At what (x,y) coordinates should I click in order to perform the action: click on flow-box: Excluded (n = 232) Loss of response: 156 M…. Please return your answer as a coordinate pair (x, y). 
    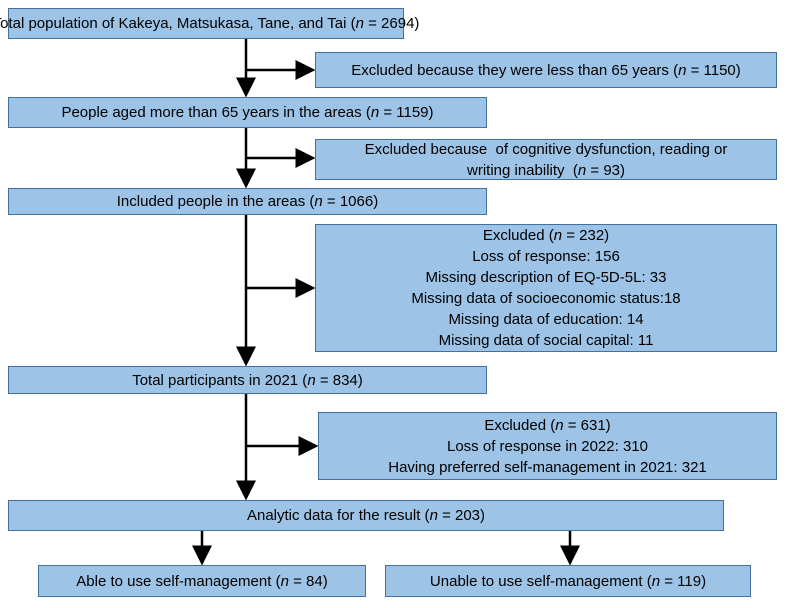
    Looking at the image, I should click on (546, 288).